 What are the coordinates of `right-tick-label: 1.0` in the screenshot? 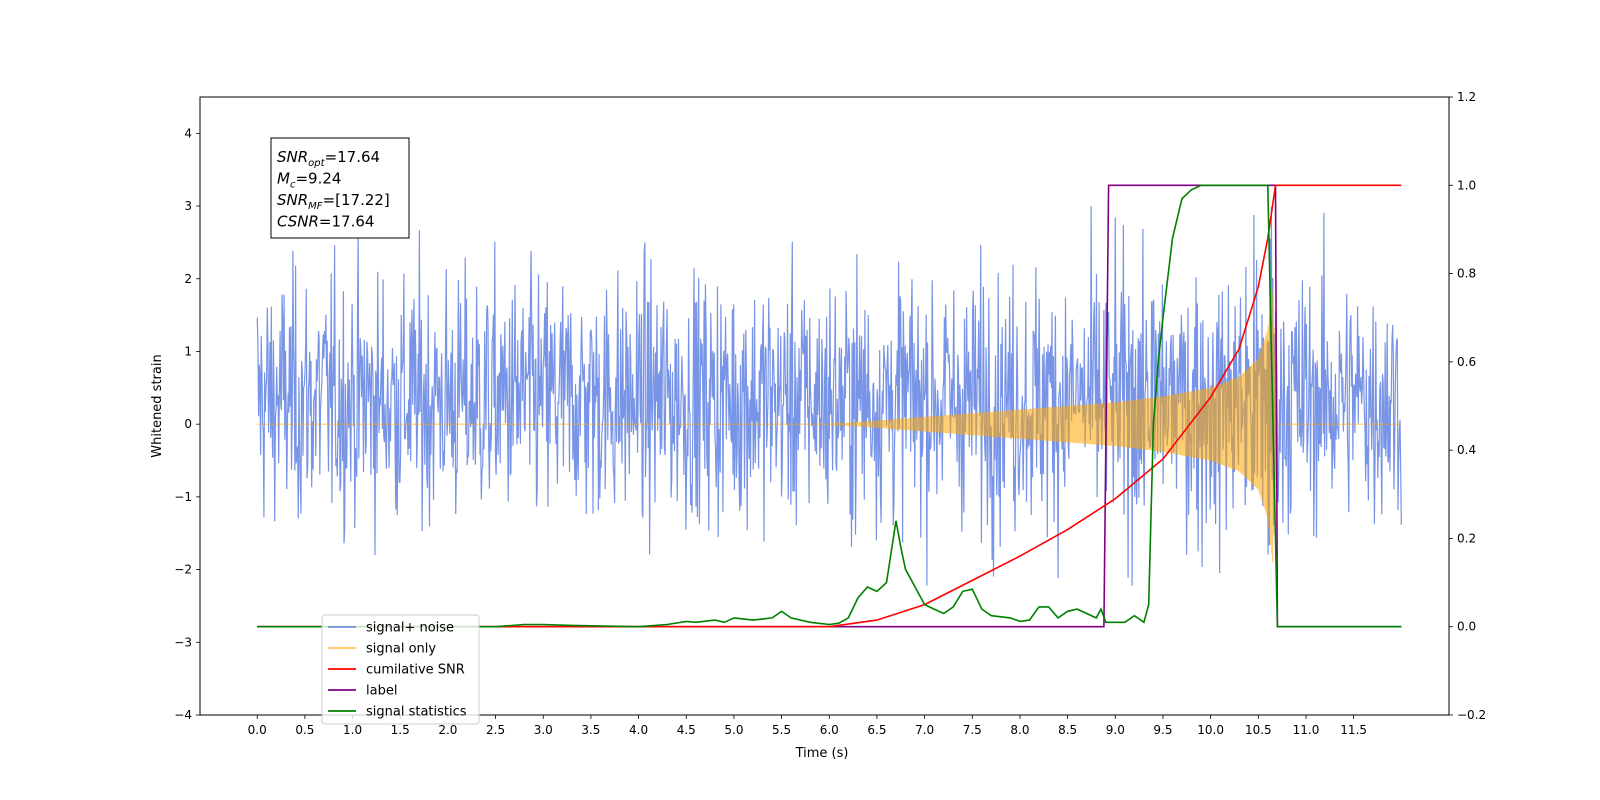 It's located at (1466, 185).